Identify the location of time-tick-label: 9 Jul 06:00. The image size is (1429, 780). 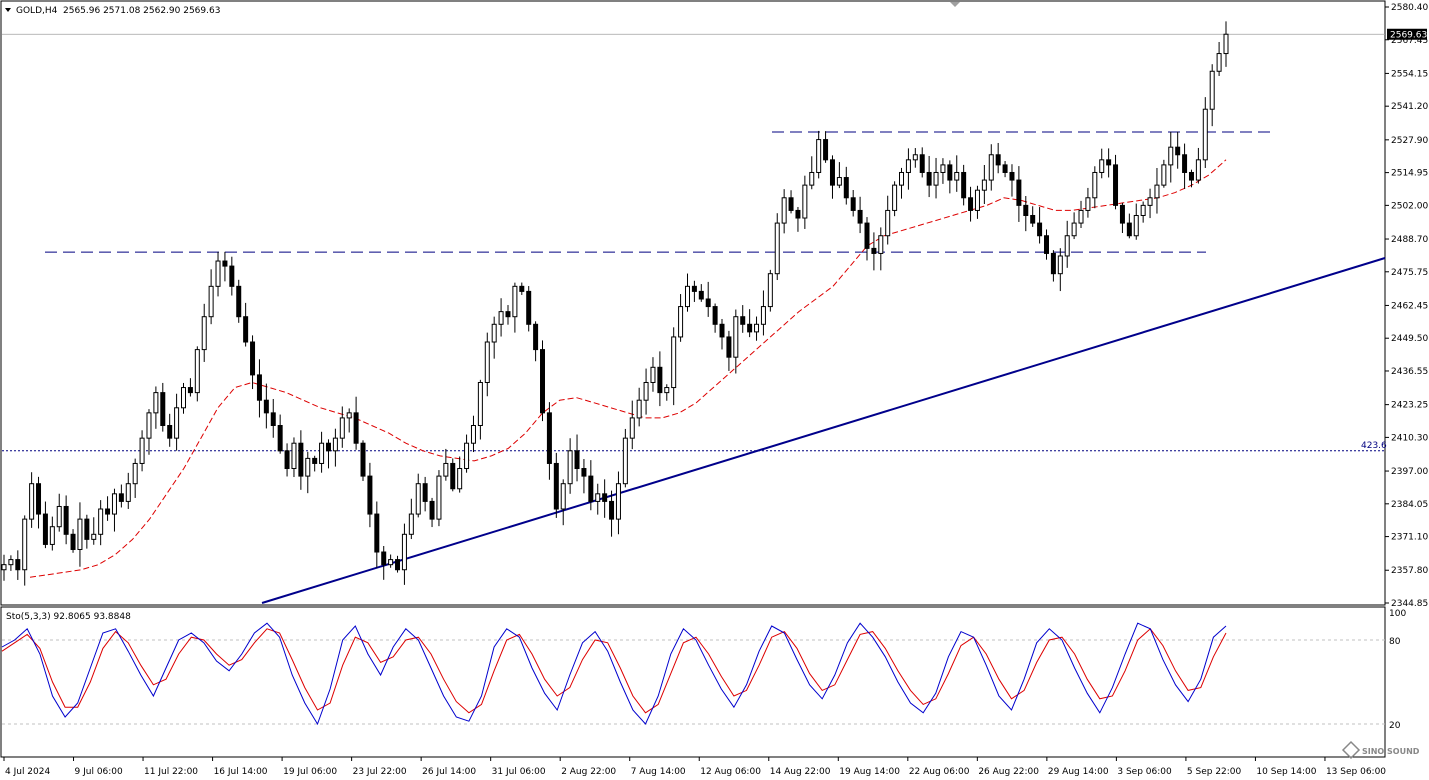
(99, 772).